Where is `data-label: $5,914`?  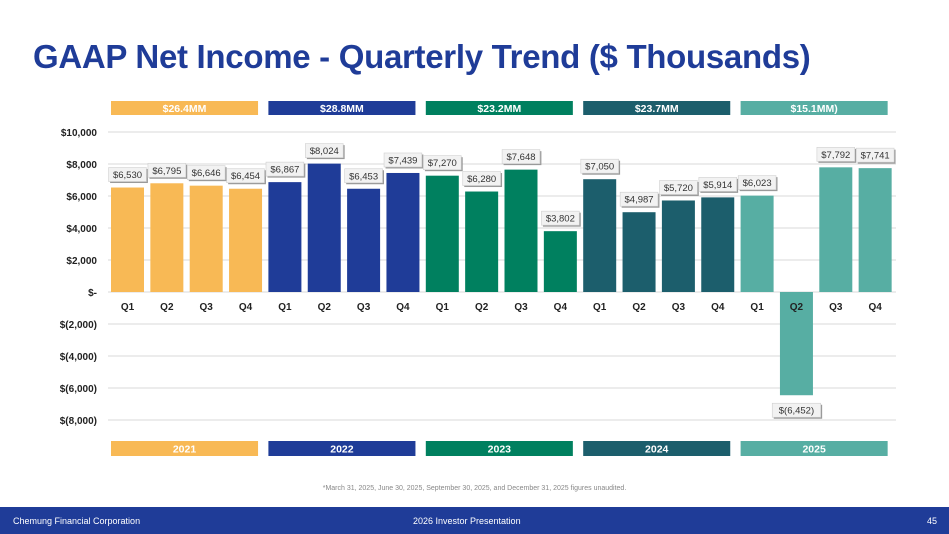
data-label: $5,914 is located at coordinates (717, 185).